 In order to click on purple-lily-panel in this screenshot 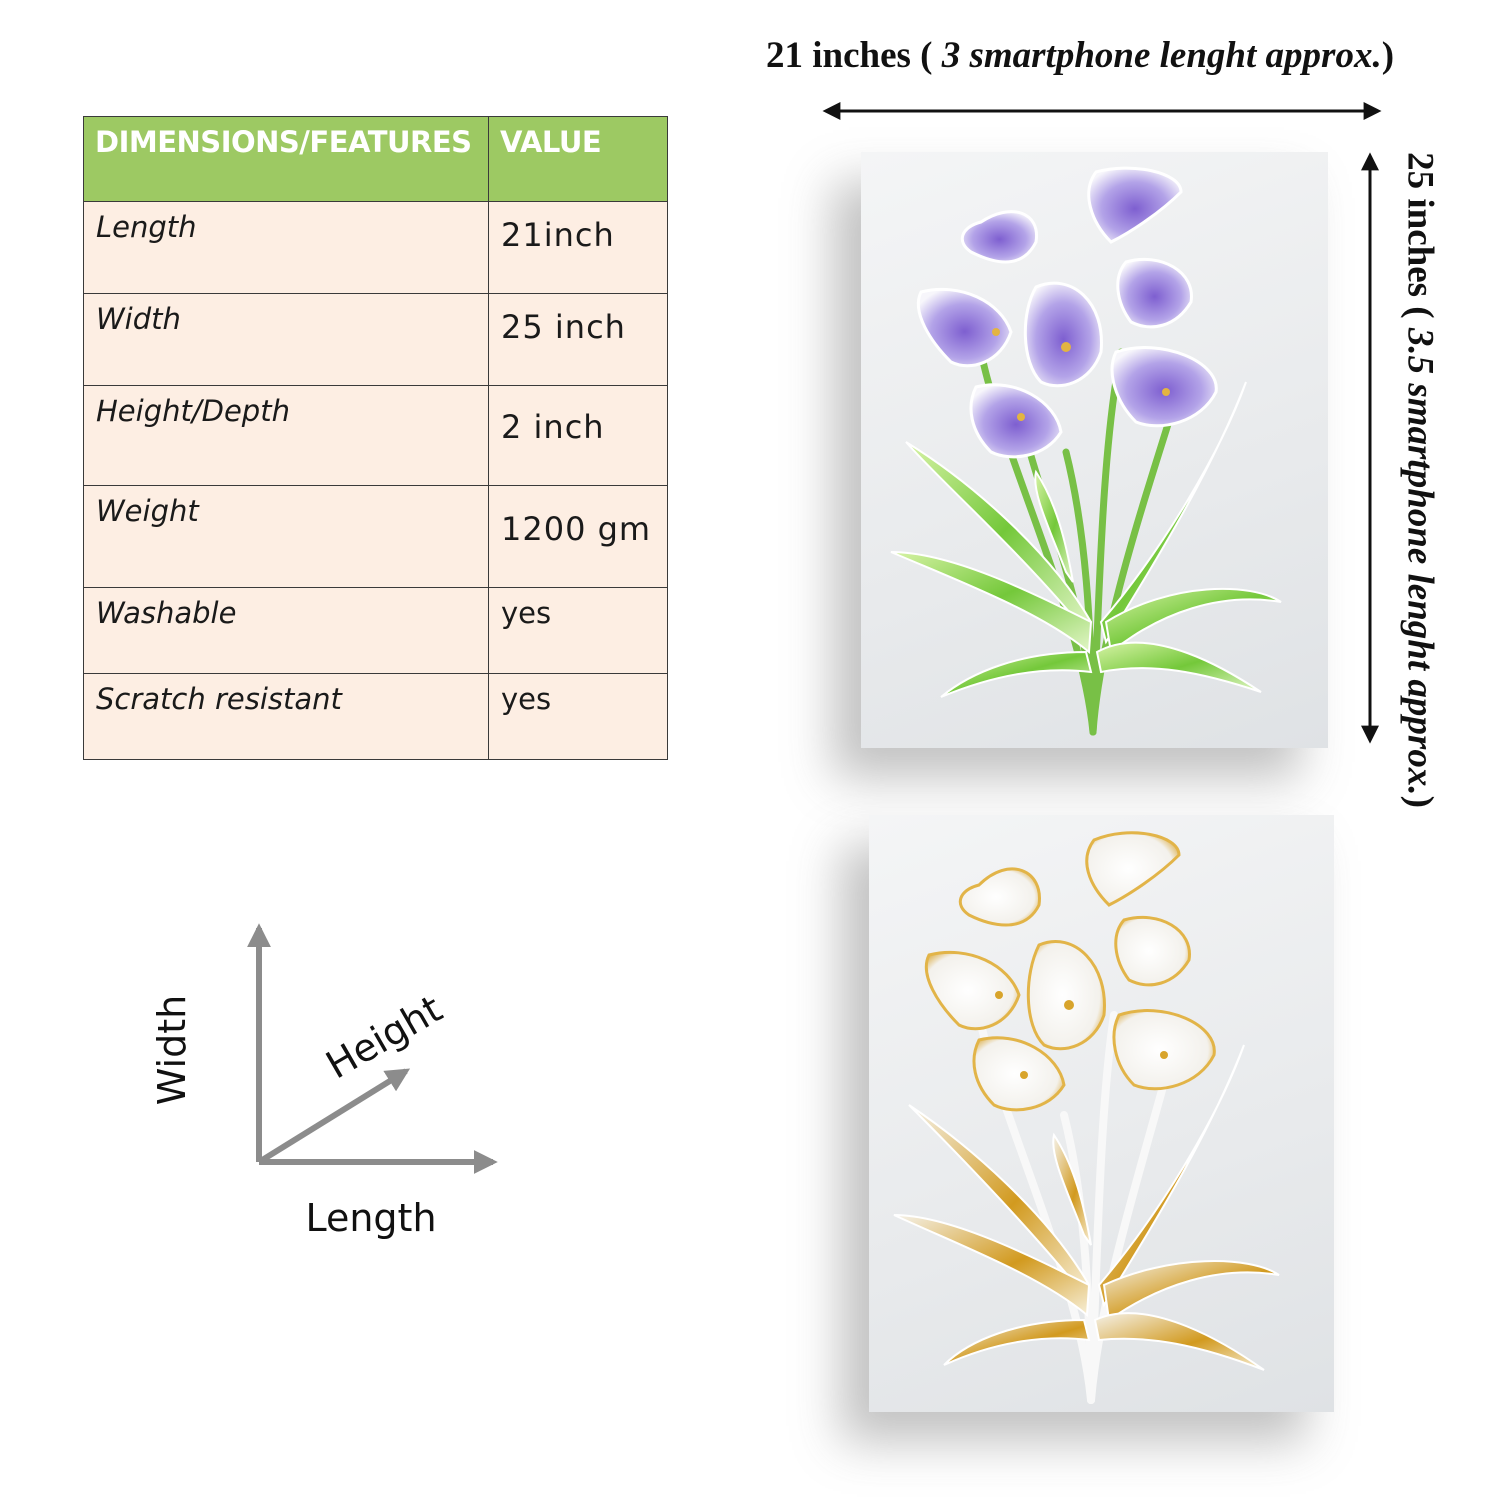, I will do `click(1094, 450)`.